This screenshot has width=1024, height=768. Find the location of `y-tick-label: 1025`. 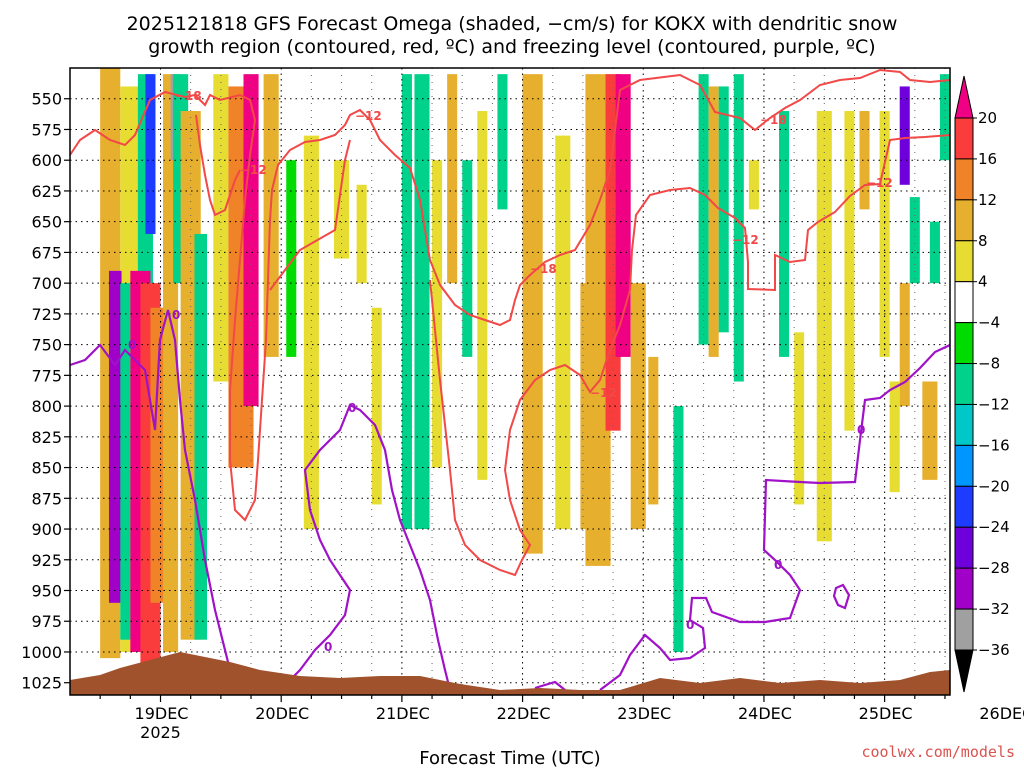

y-tick-label: 1025 is located at coordinates (41, 683).